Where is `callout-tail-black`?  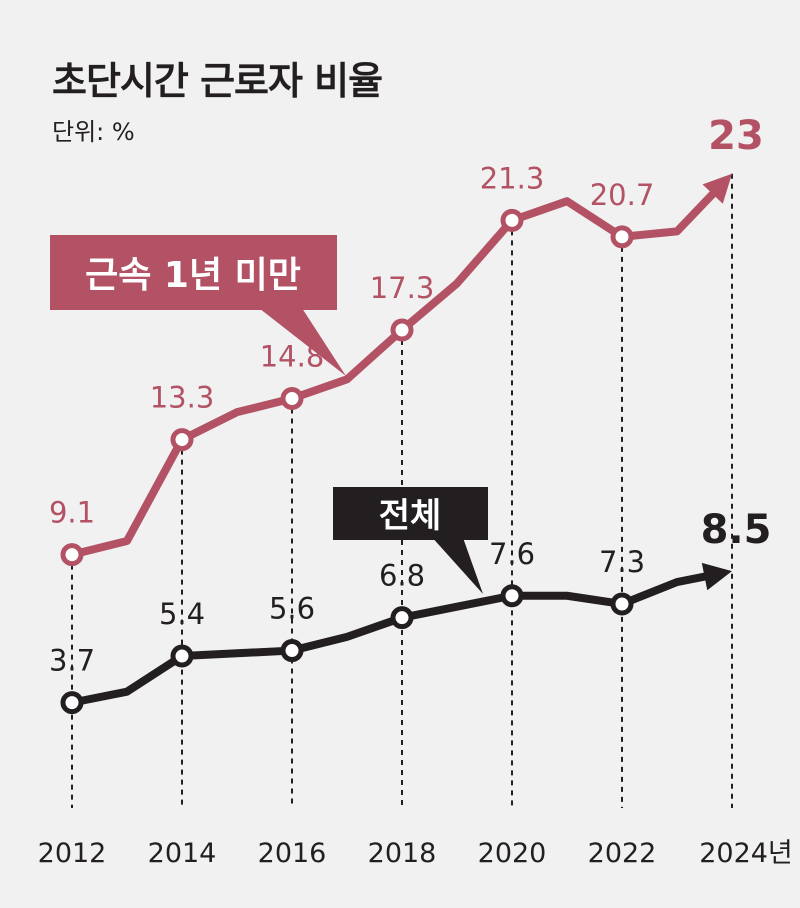
callout-tail-black is located at coordinates (456, 564).